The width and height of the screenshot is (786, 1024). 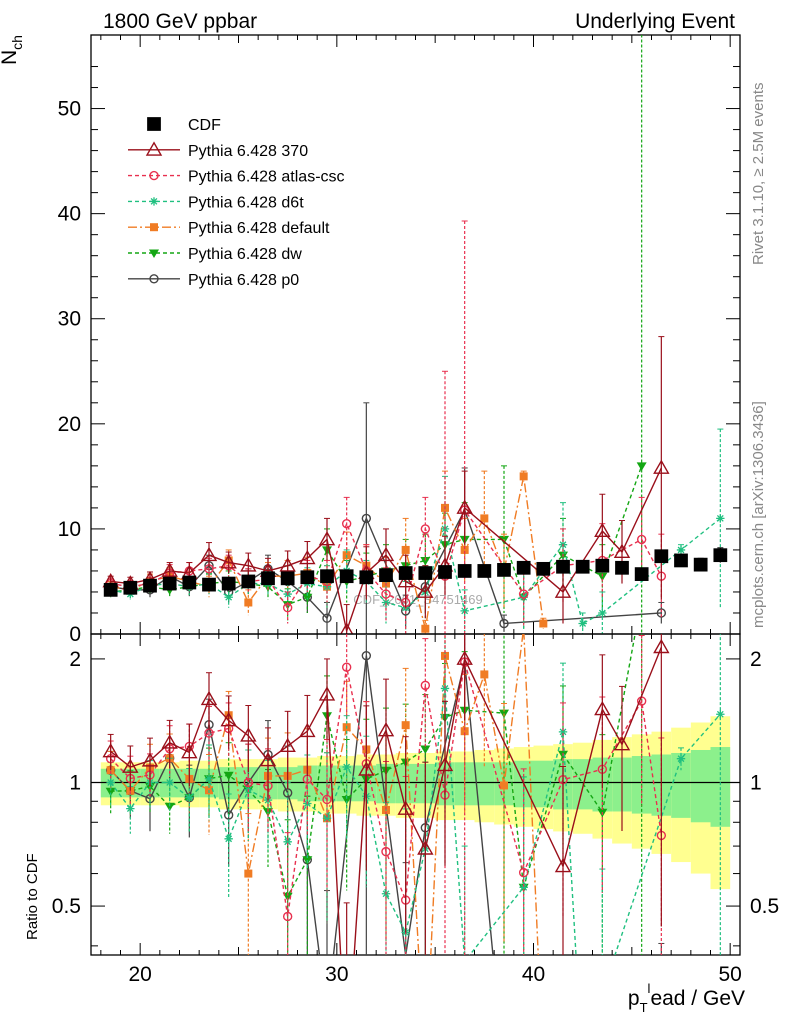 I want to click on series-line-dw, so click(x=376, y=535).